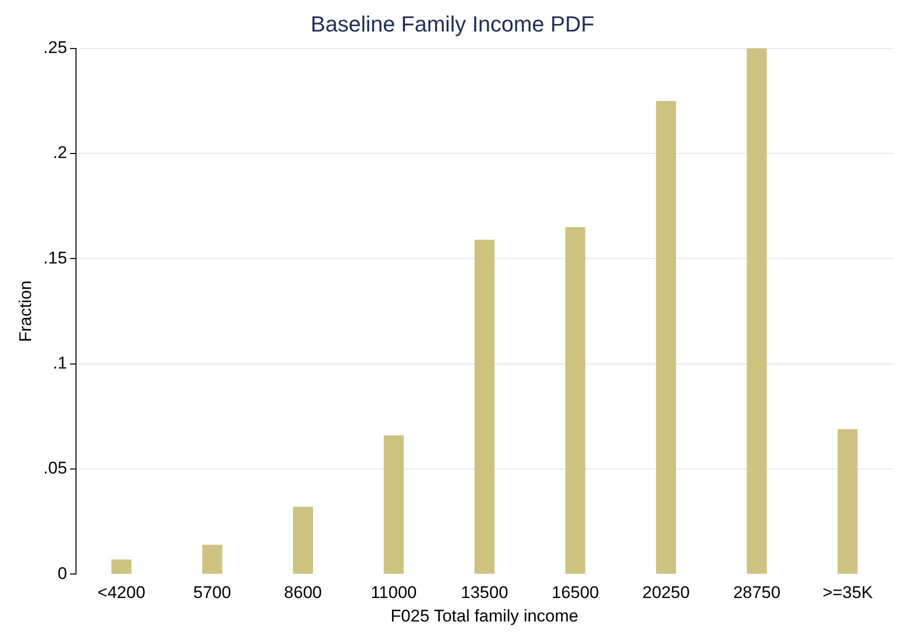 This screenshot has width=921, height=635. What do you see at coordinates (60, 363) in the screenshot?
I see `y-tick-label: .1` at bounding box center [60, 363].